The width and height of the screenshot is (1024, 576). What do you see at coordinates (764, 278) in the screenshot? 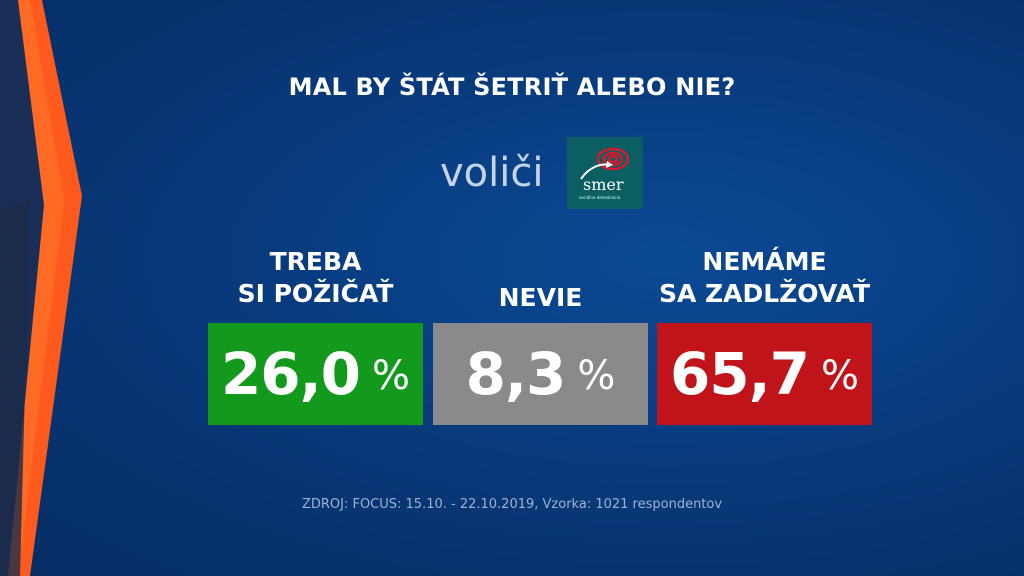
I see `category-label: NEMÁME SA ZADLŽOVAŤ` at bounding box center [764, 278].